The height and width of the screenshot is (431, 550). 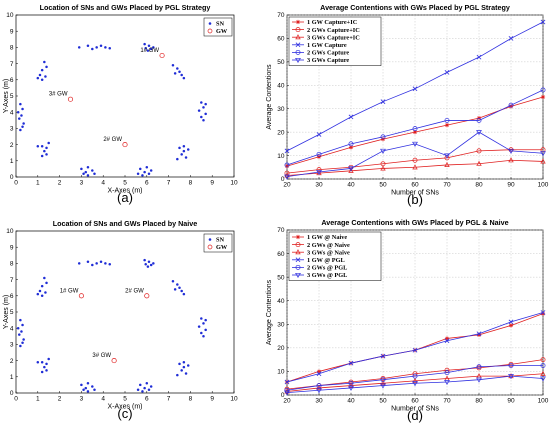 I want to click on gw-label: 1# GW, so click(x=149, y=51).